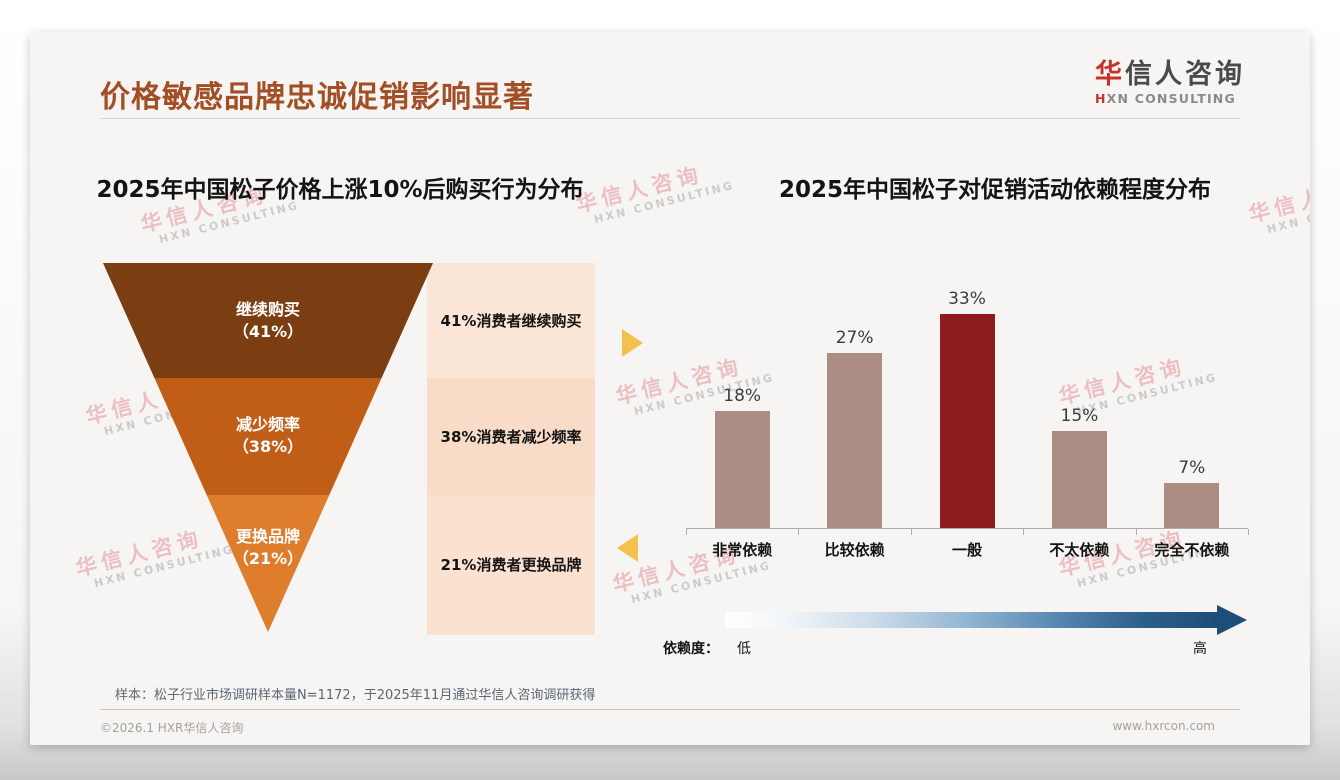 This screenshot has height=780, width=1340. I want to click on funnel-segment-3-label: 更换品牌 （21%）, so click(268, 547).